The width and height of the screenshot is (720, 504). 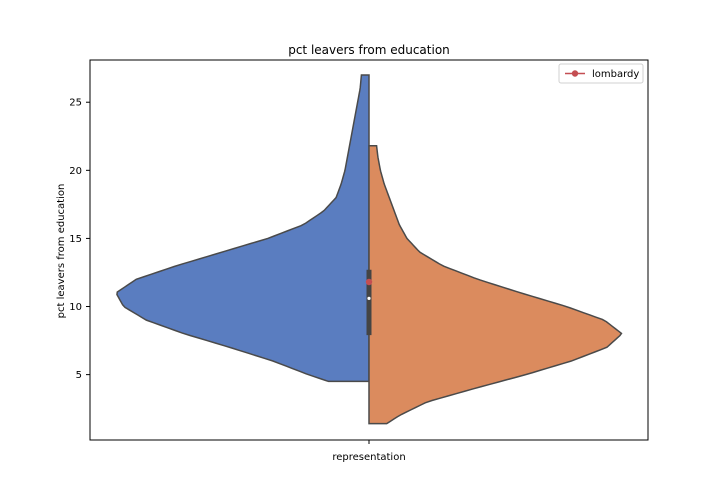 I want to click on inner-boxplot, so click(x=369, y=302).